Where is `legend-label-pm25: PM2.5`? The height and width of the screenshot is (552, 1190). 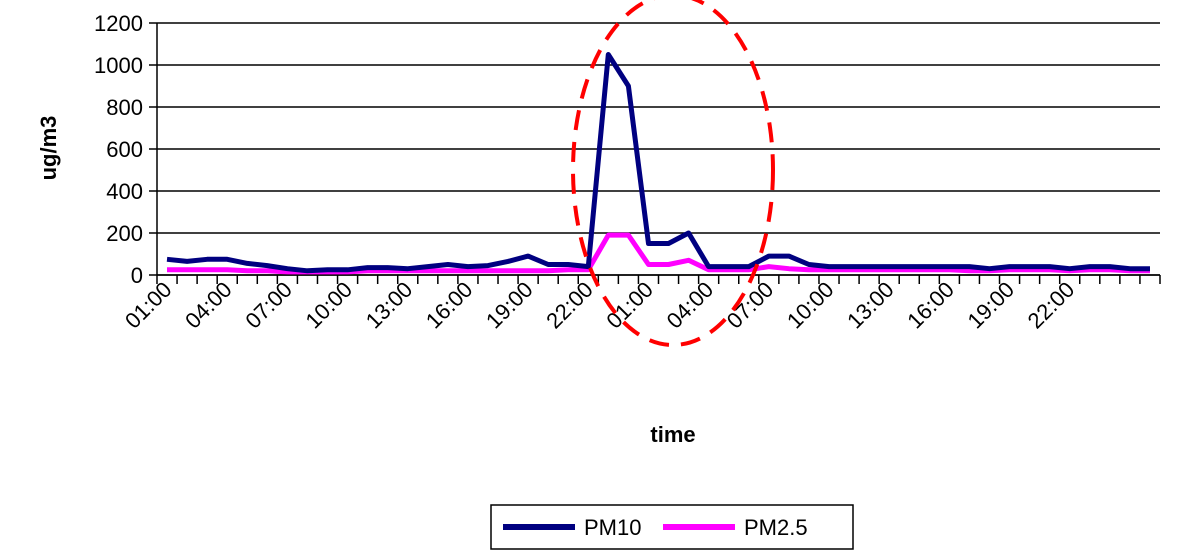
legend-label-pm25: PM2.5 is located at coordinates (776, 527).